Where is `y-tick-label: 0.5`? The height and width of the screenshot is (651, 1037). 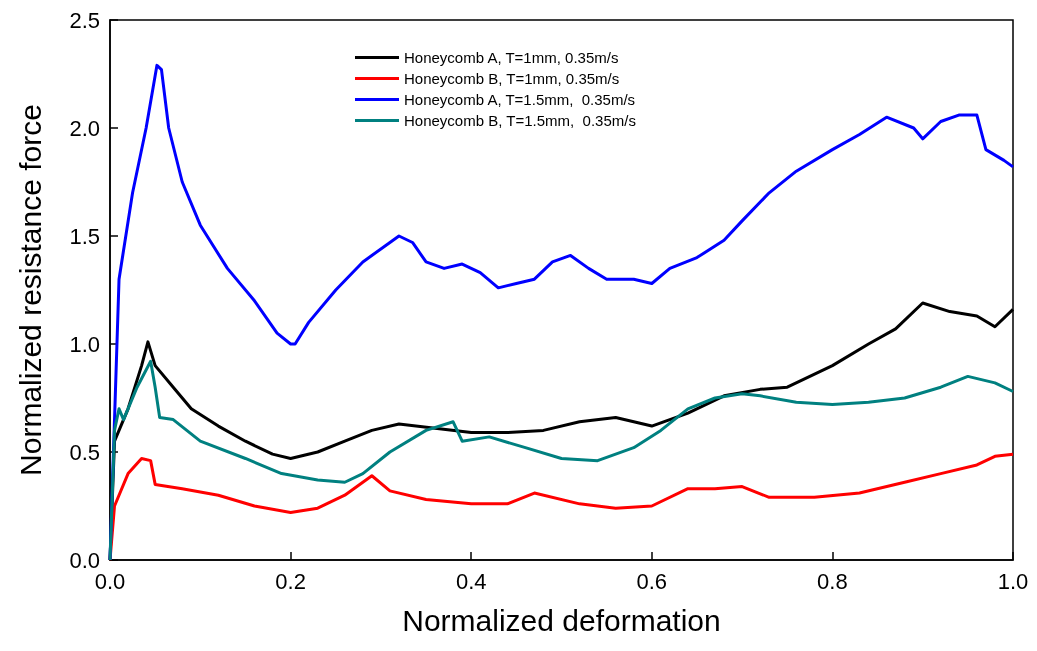 y-tick-label: 0.5 is located at coordinates (84, 452).